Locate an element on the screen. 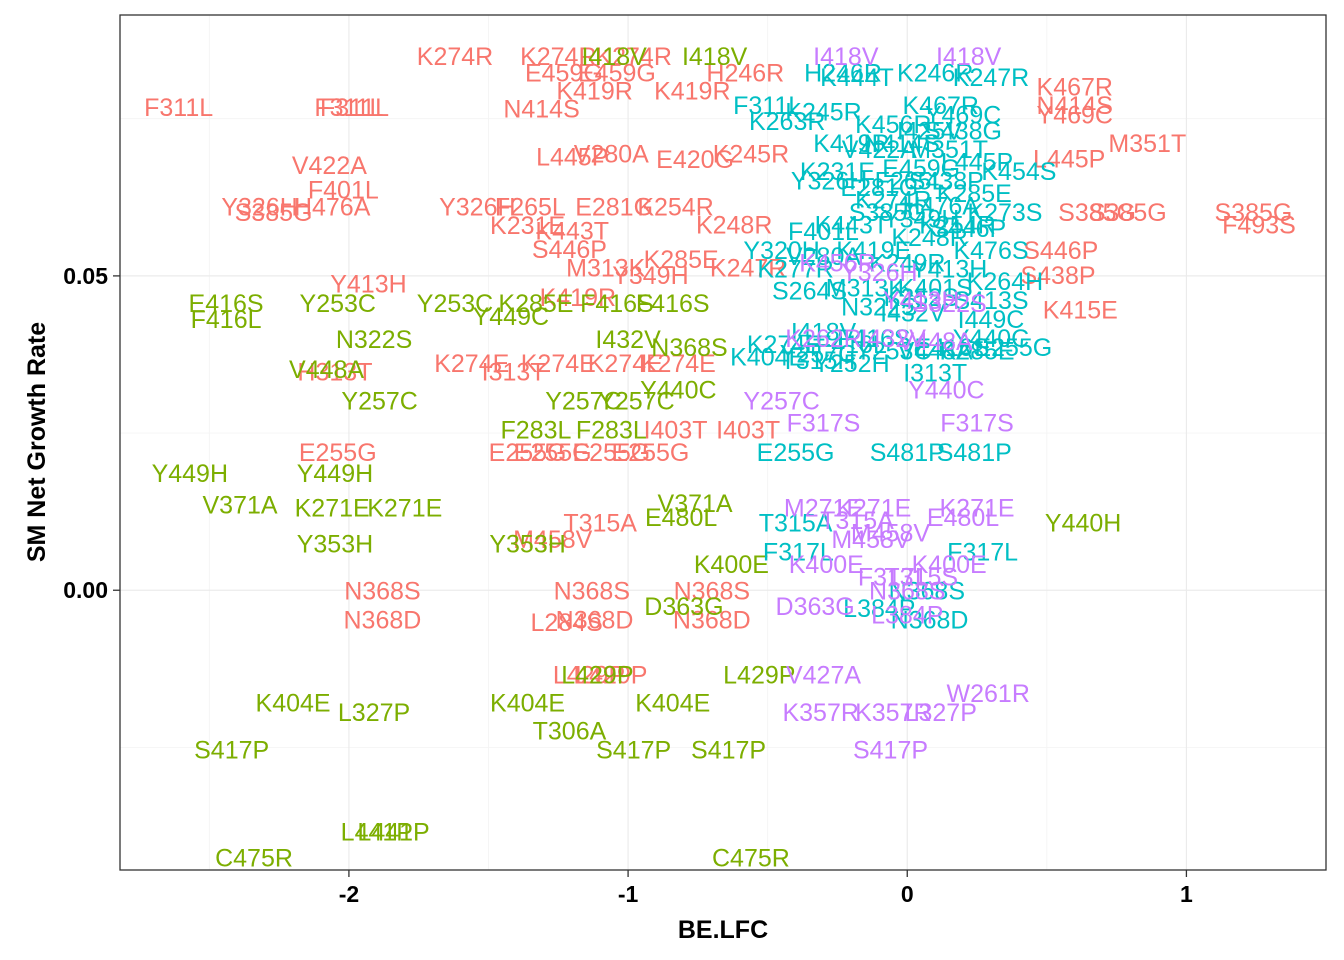 The image size is (1344, 960). point-label: K419E is located at coordinates (873, 251).